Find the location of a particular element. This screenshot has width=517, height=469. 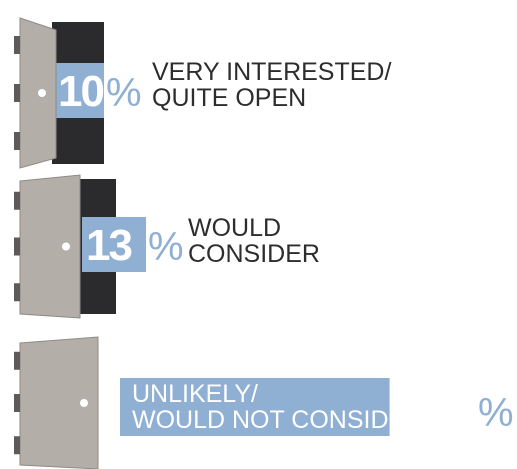

category-label-1-line-2: QUITE OPEN is located at coordinates (229, 98).